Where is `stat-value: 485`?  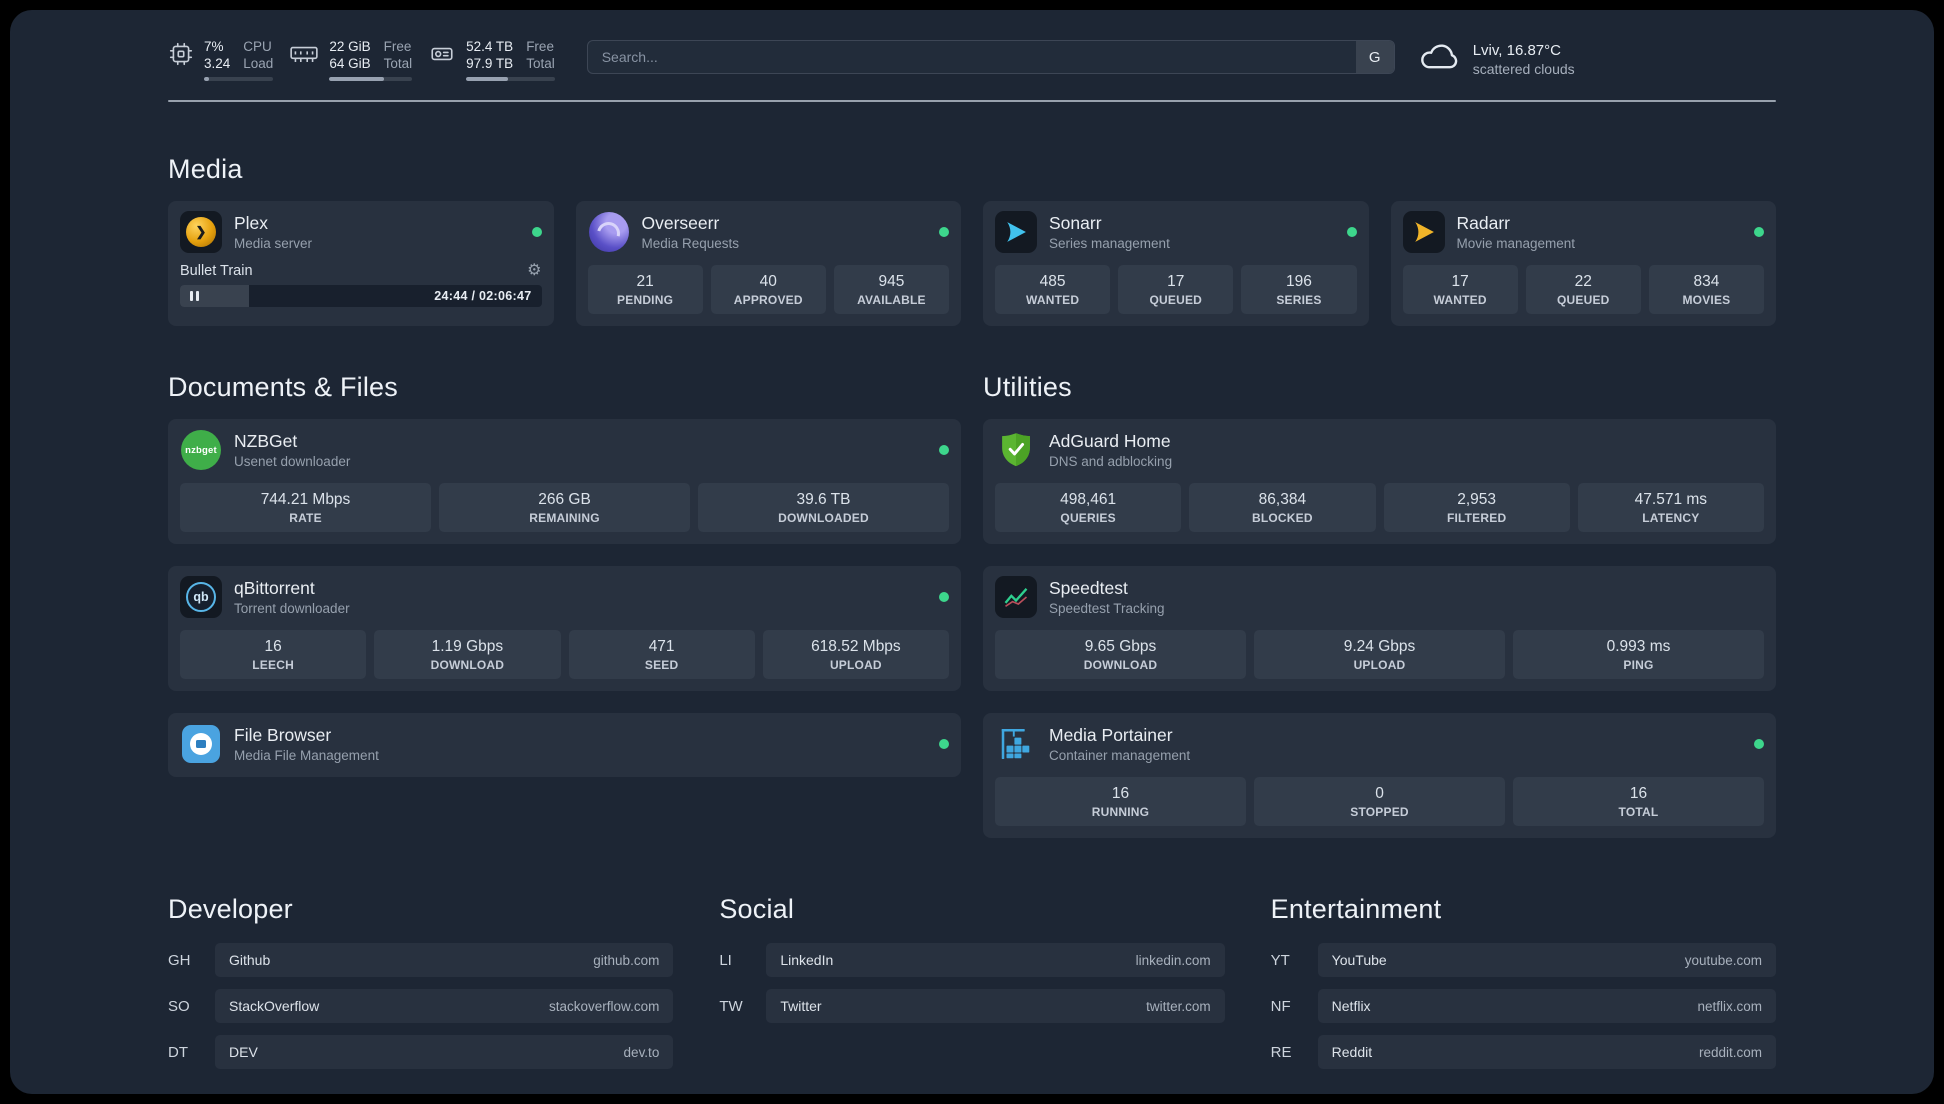
stat-value: 485 is located at coordinates (1052, 281).